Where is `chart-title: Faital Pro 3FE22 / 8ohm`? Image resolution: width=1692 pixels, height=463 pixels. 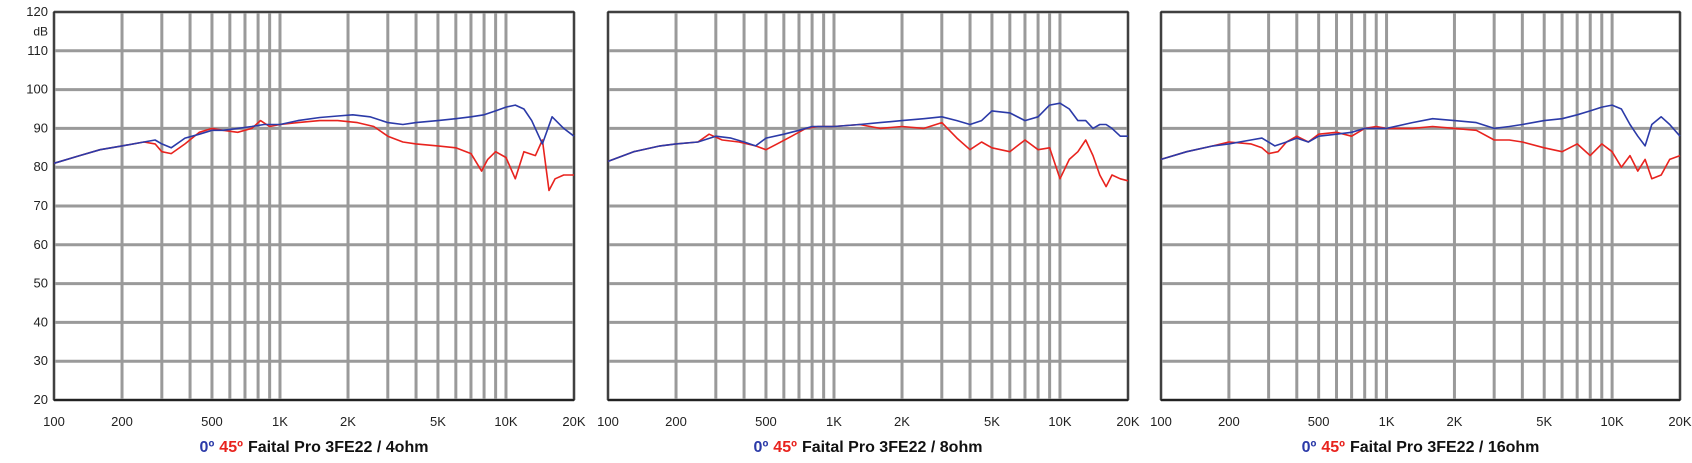
chart-title: Faital Pro 3FE22 / 8ohm is located at coordinates (892, 447).